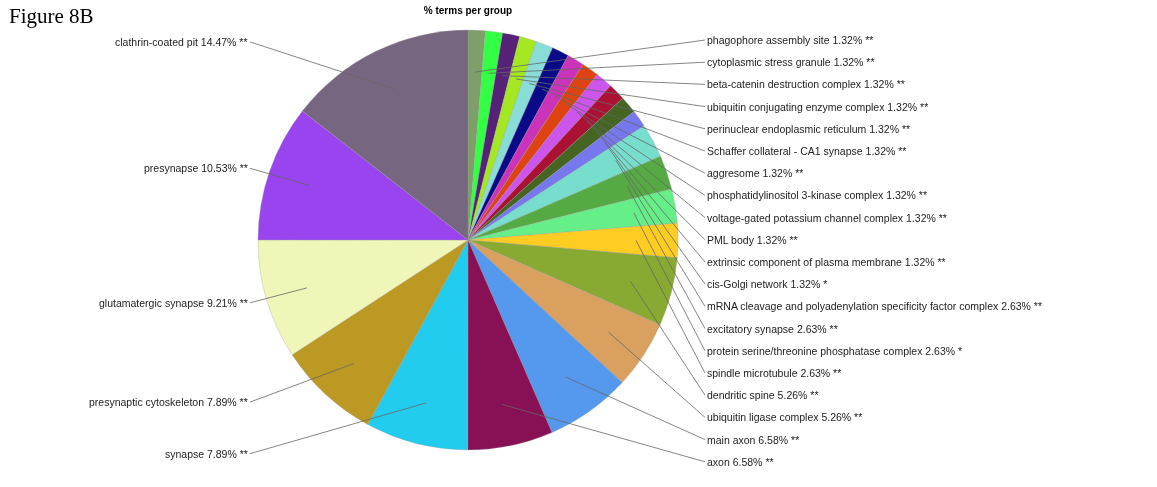  I want to click on slice-label: synapse 7.89% **, so click(206, 454).